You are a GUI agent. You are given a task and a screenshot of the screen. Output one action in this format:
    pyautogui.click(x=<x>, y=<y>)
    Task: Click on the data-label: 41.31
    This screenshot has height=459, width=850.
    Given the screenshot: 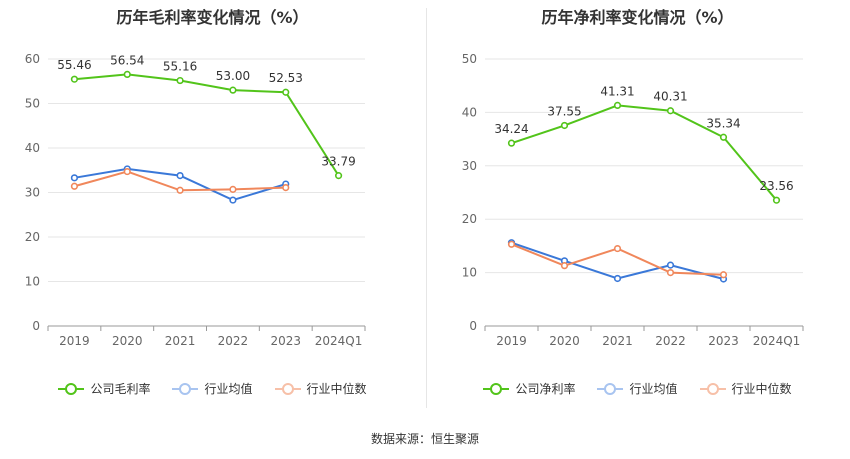 What is the action you would take?
    pyautogui.click(x=617, y=91)
    